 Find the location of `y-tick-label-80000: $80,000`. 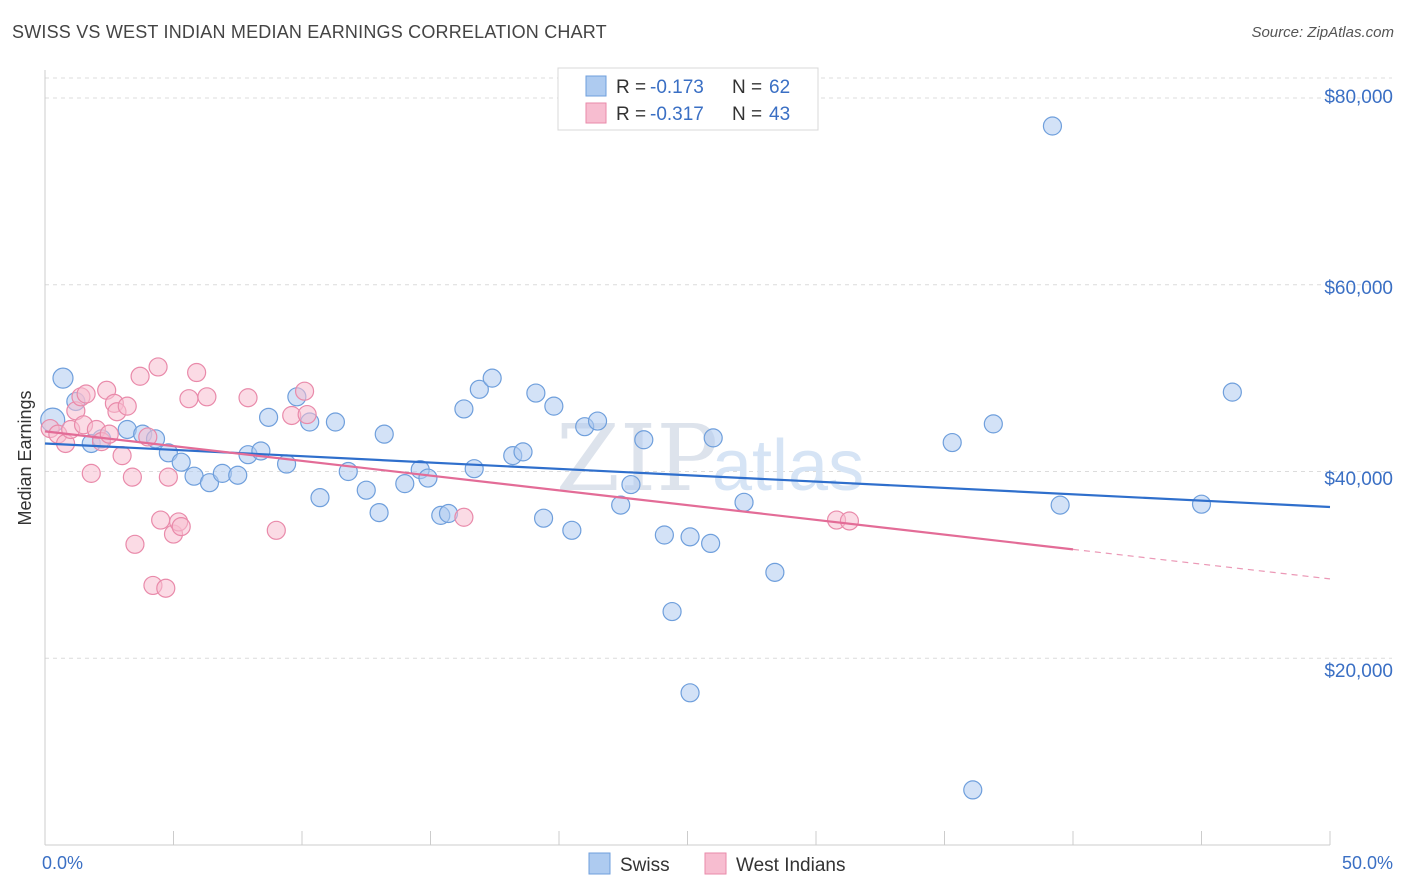

y-tick-label-80000: $80,000 is located at coordinates (1358, 97).